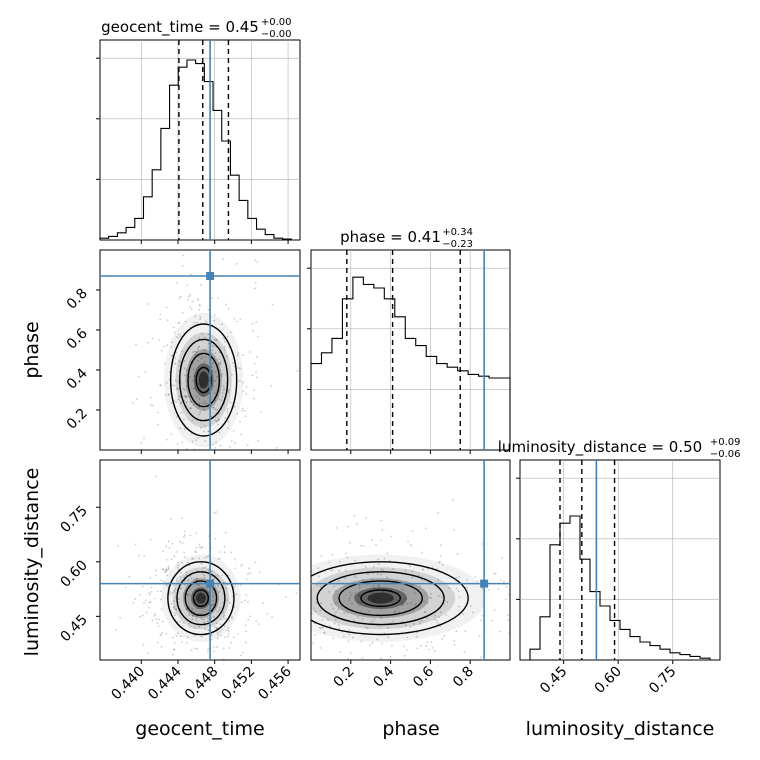  What do you see at coordinates (380, 598) in the screenshot?
I see `density-level` at bounding box center [380, 598].